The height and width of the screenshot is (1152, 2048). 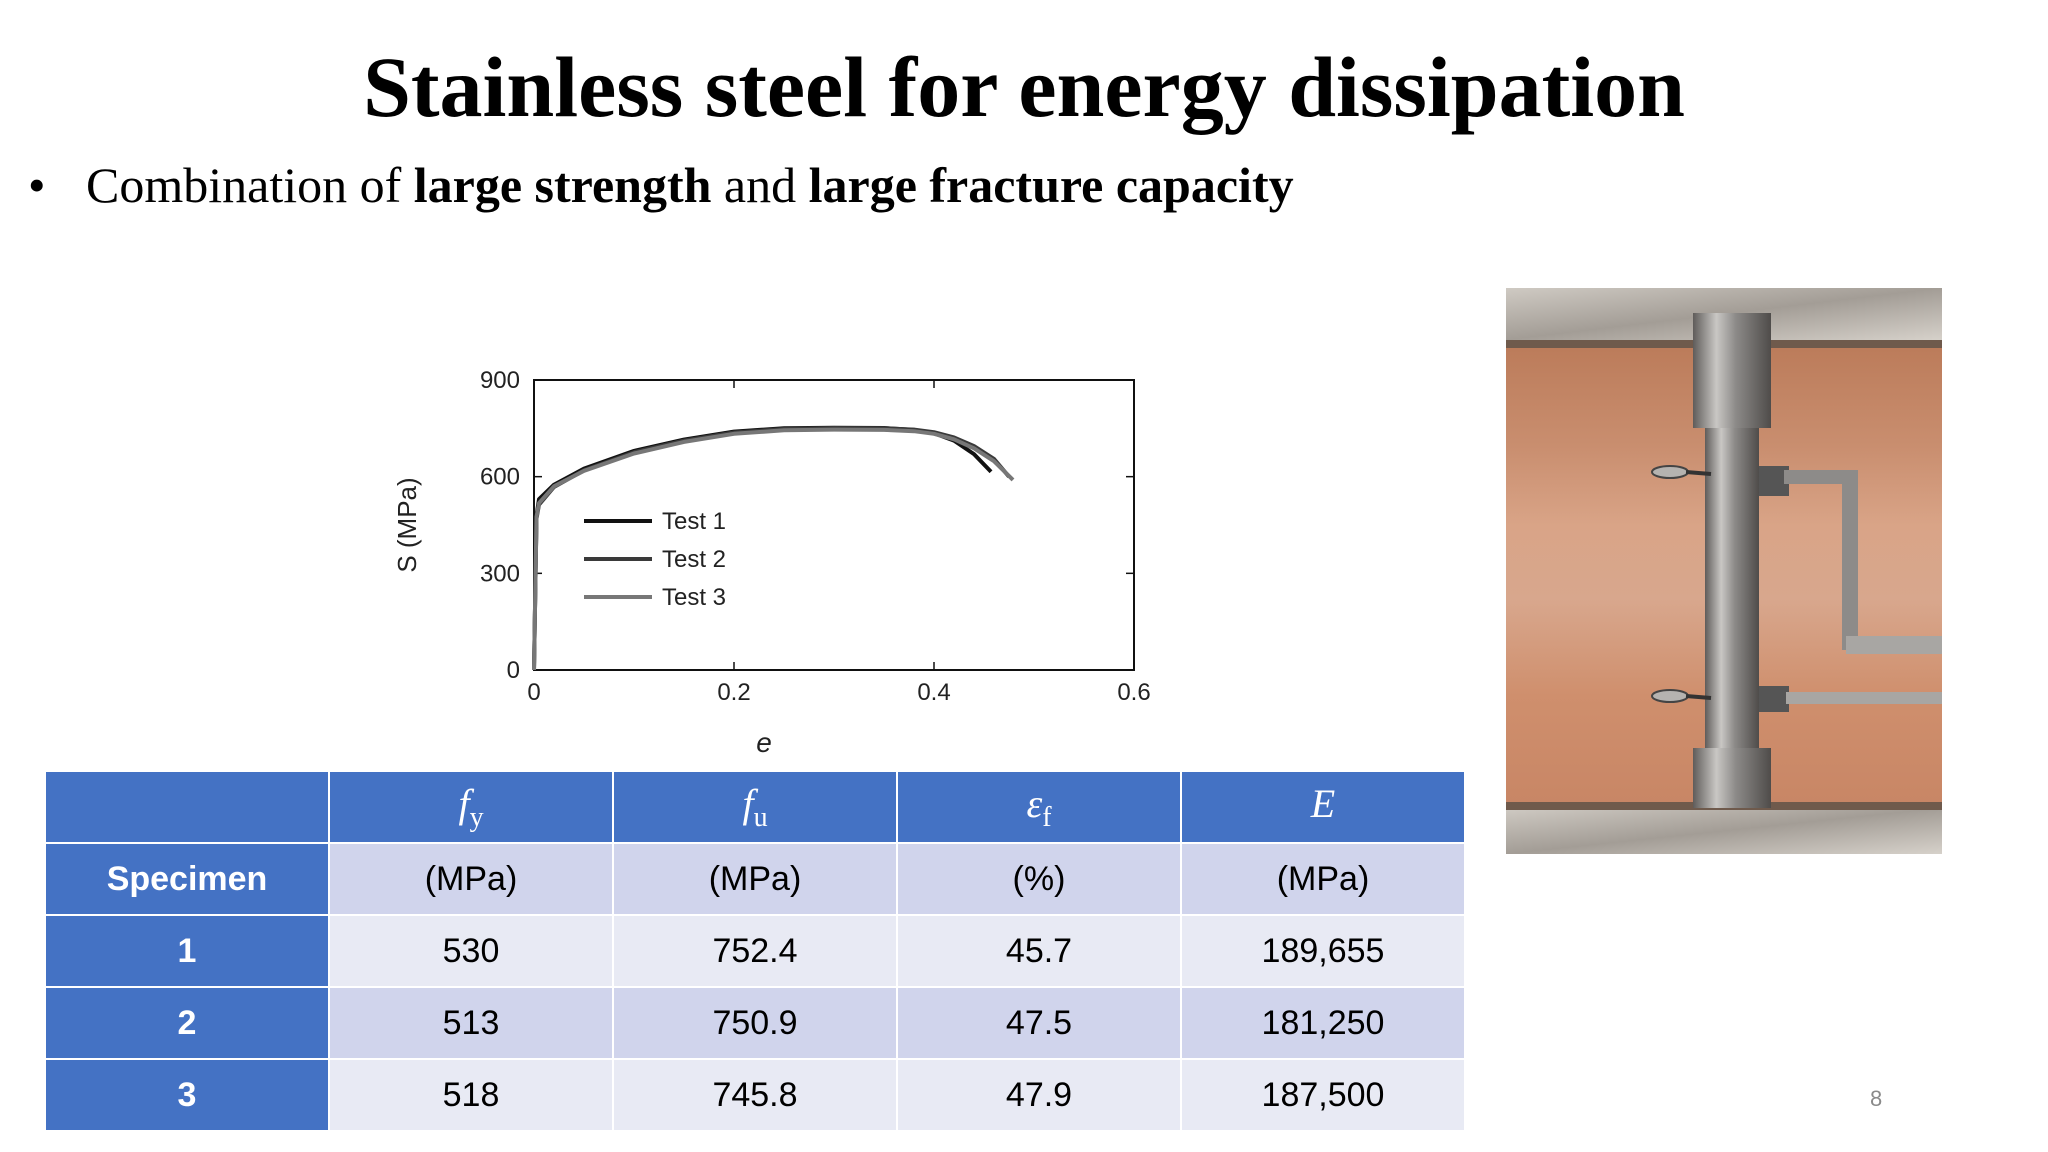 I want to click on lower-clip-ring, so click(x=1670, y=696).